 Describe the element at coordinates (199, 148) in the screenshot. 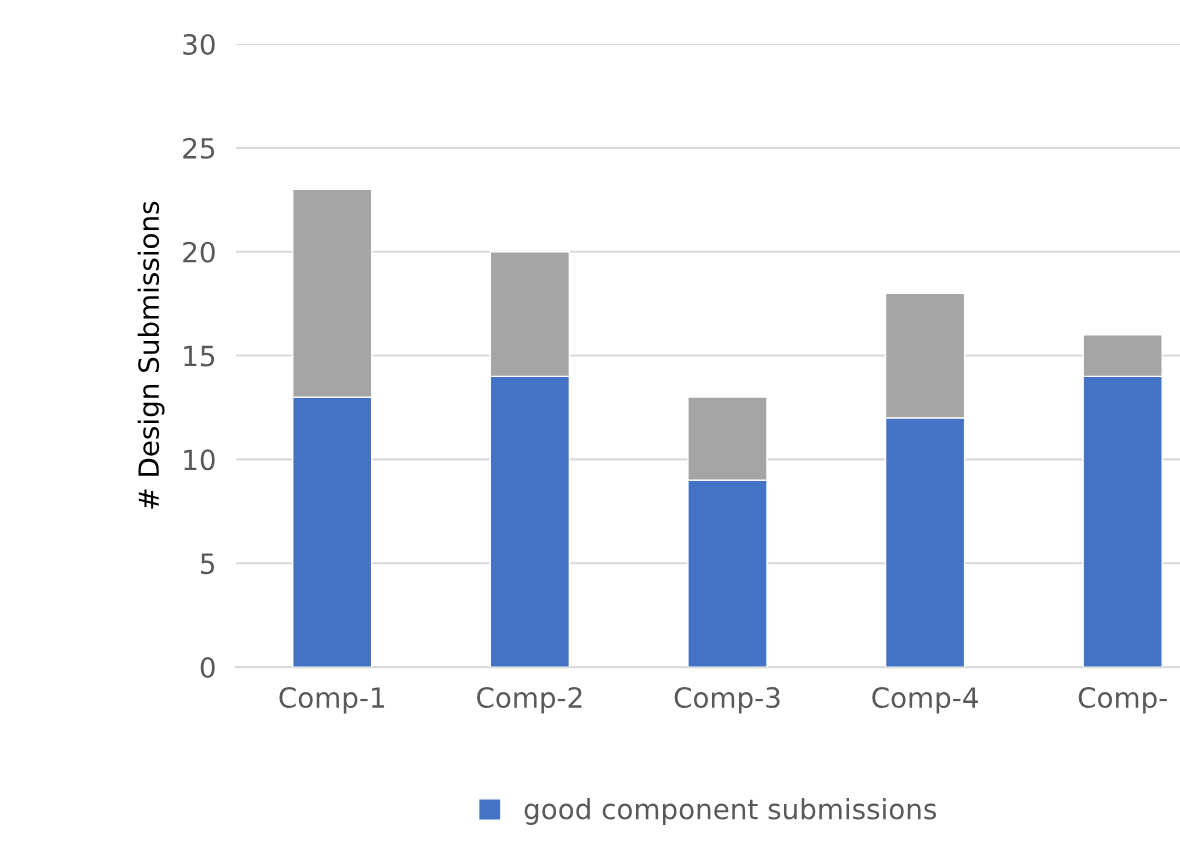

I see `y-tick-label: 25` at that location.